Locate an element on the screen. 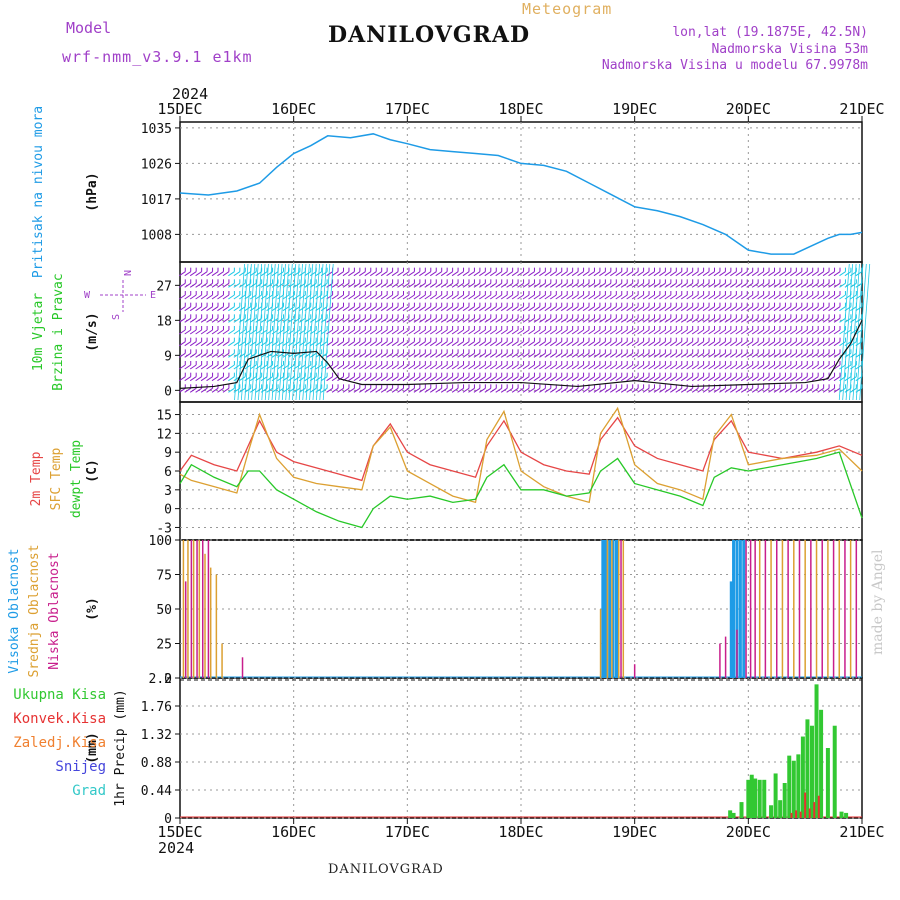  pressure-panel: 1008 1017 1026 1035 (hPa) is located at coordinates (474, 192).